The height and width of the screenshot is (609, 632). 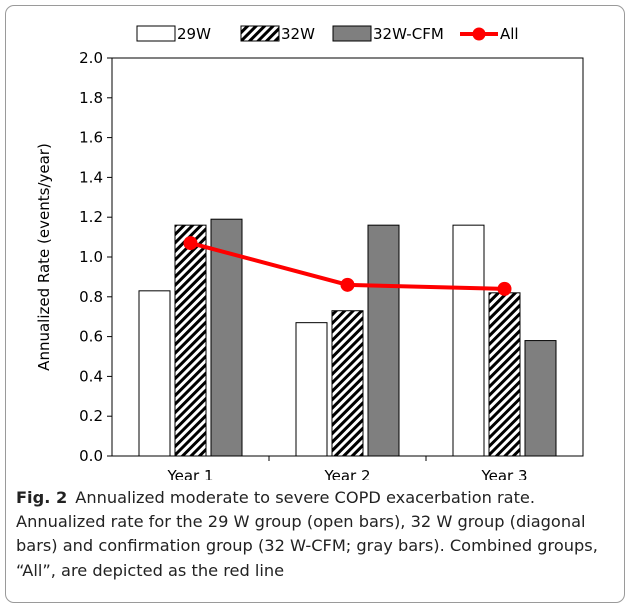 I want to click on y-tick-label: 1.0, so click(x=91, y=257).